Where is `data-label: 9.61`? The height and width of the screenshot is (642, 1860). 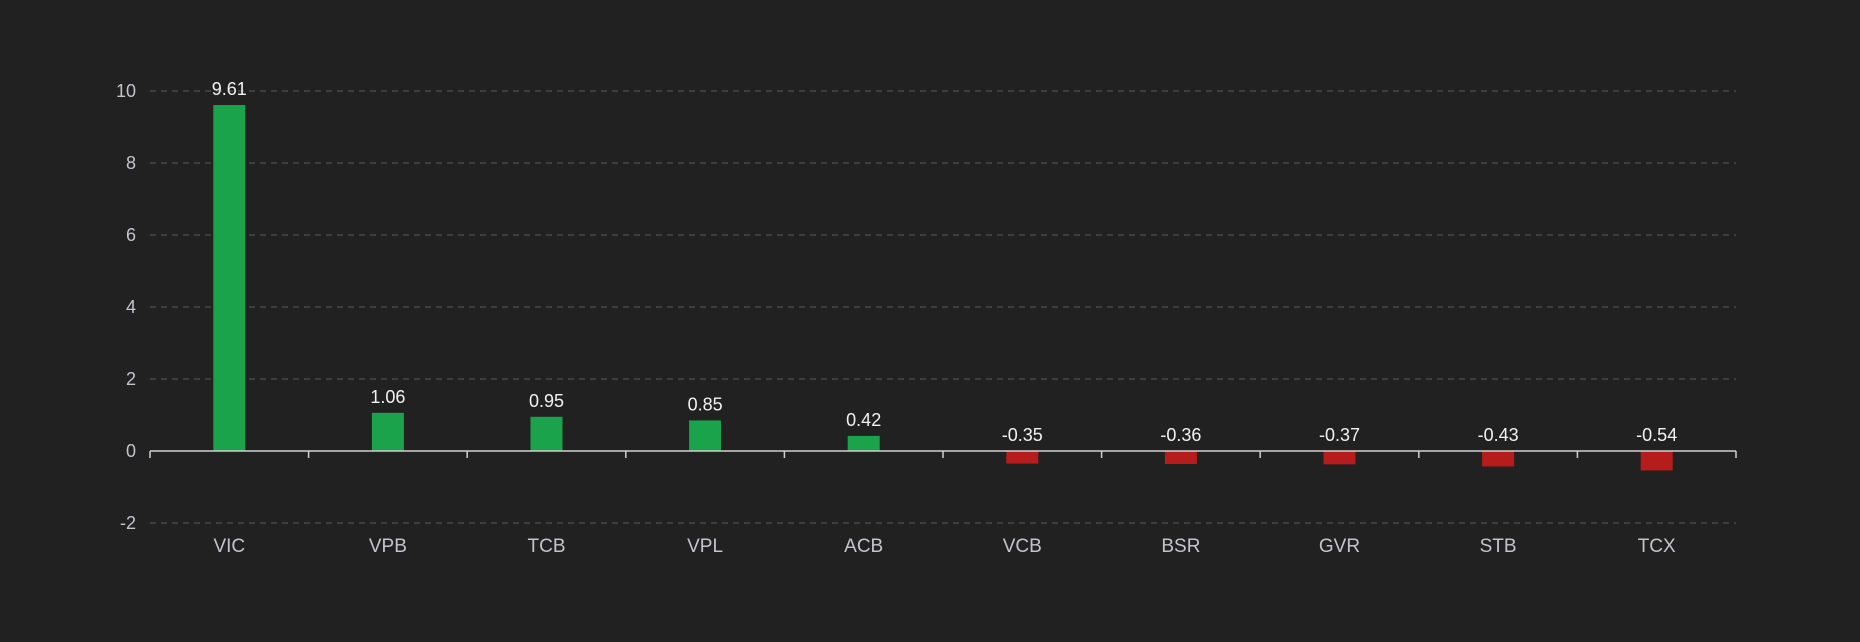
data-label: 9.61 is located at coordinates (229, 89).